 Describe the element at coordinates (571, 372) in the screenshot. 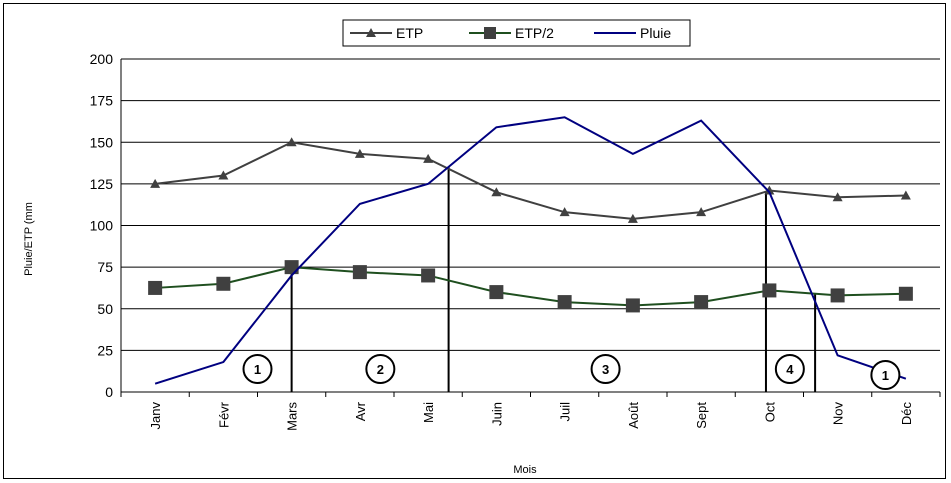

I see `zone-markers: 1 2 3 4 1` at that location.